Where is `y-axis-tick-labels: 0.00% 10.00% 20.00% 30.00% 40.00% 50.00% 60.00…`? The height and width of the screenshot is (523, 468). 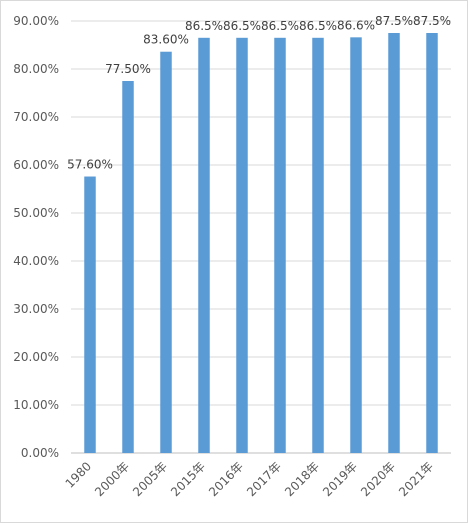 y-axis-tick-labels: 0.00% 10.00% 20.00% 30.00% 40.00% 50.00% 60.00… is located at coordinates (36, 237).